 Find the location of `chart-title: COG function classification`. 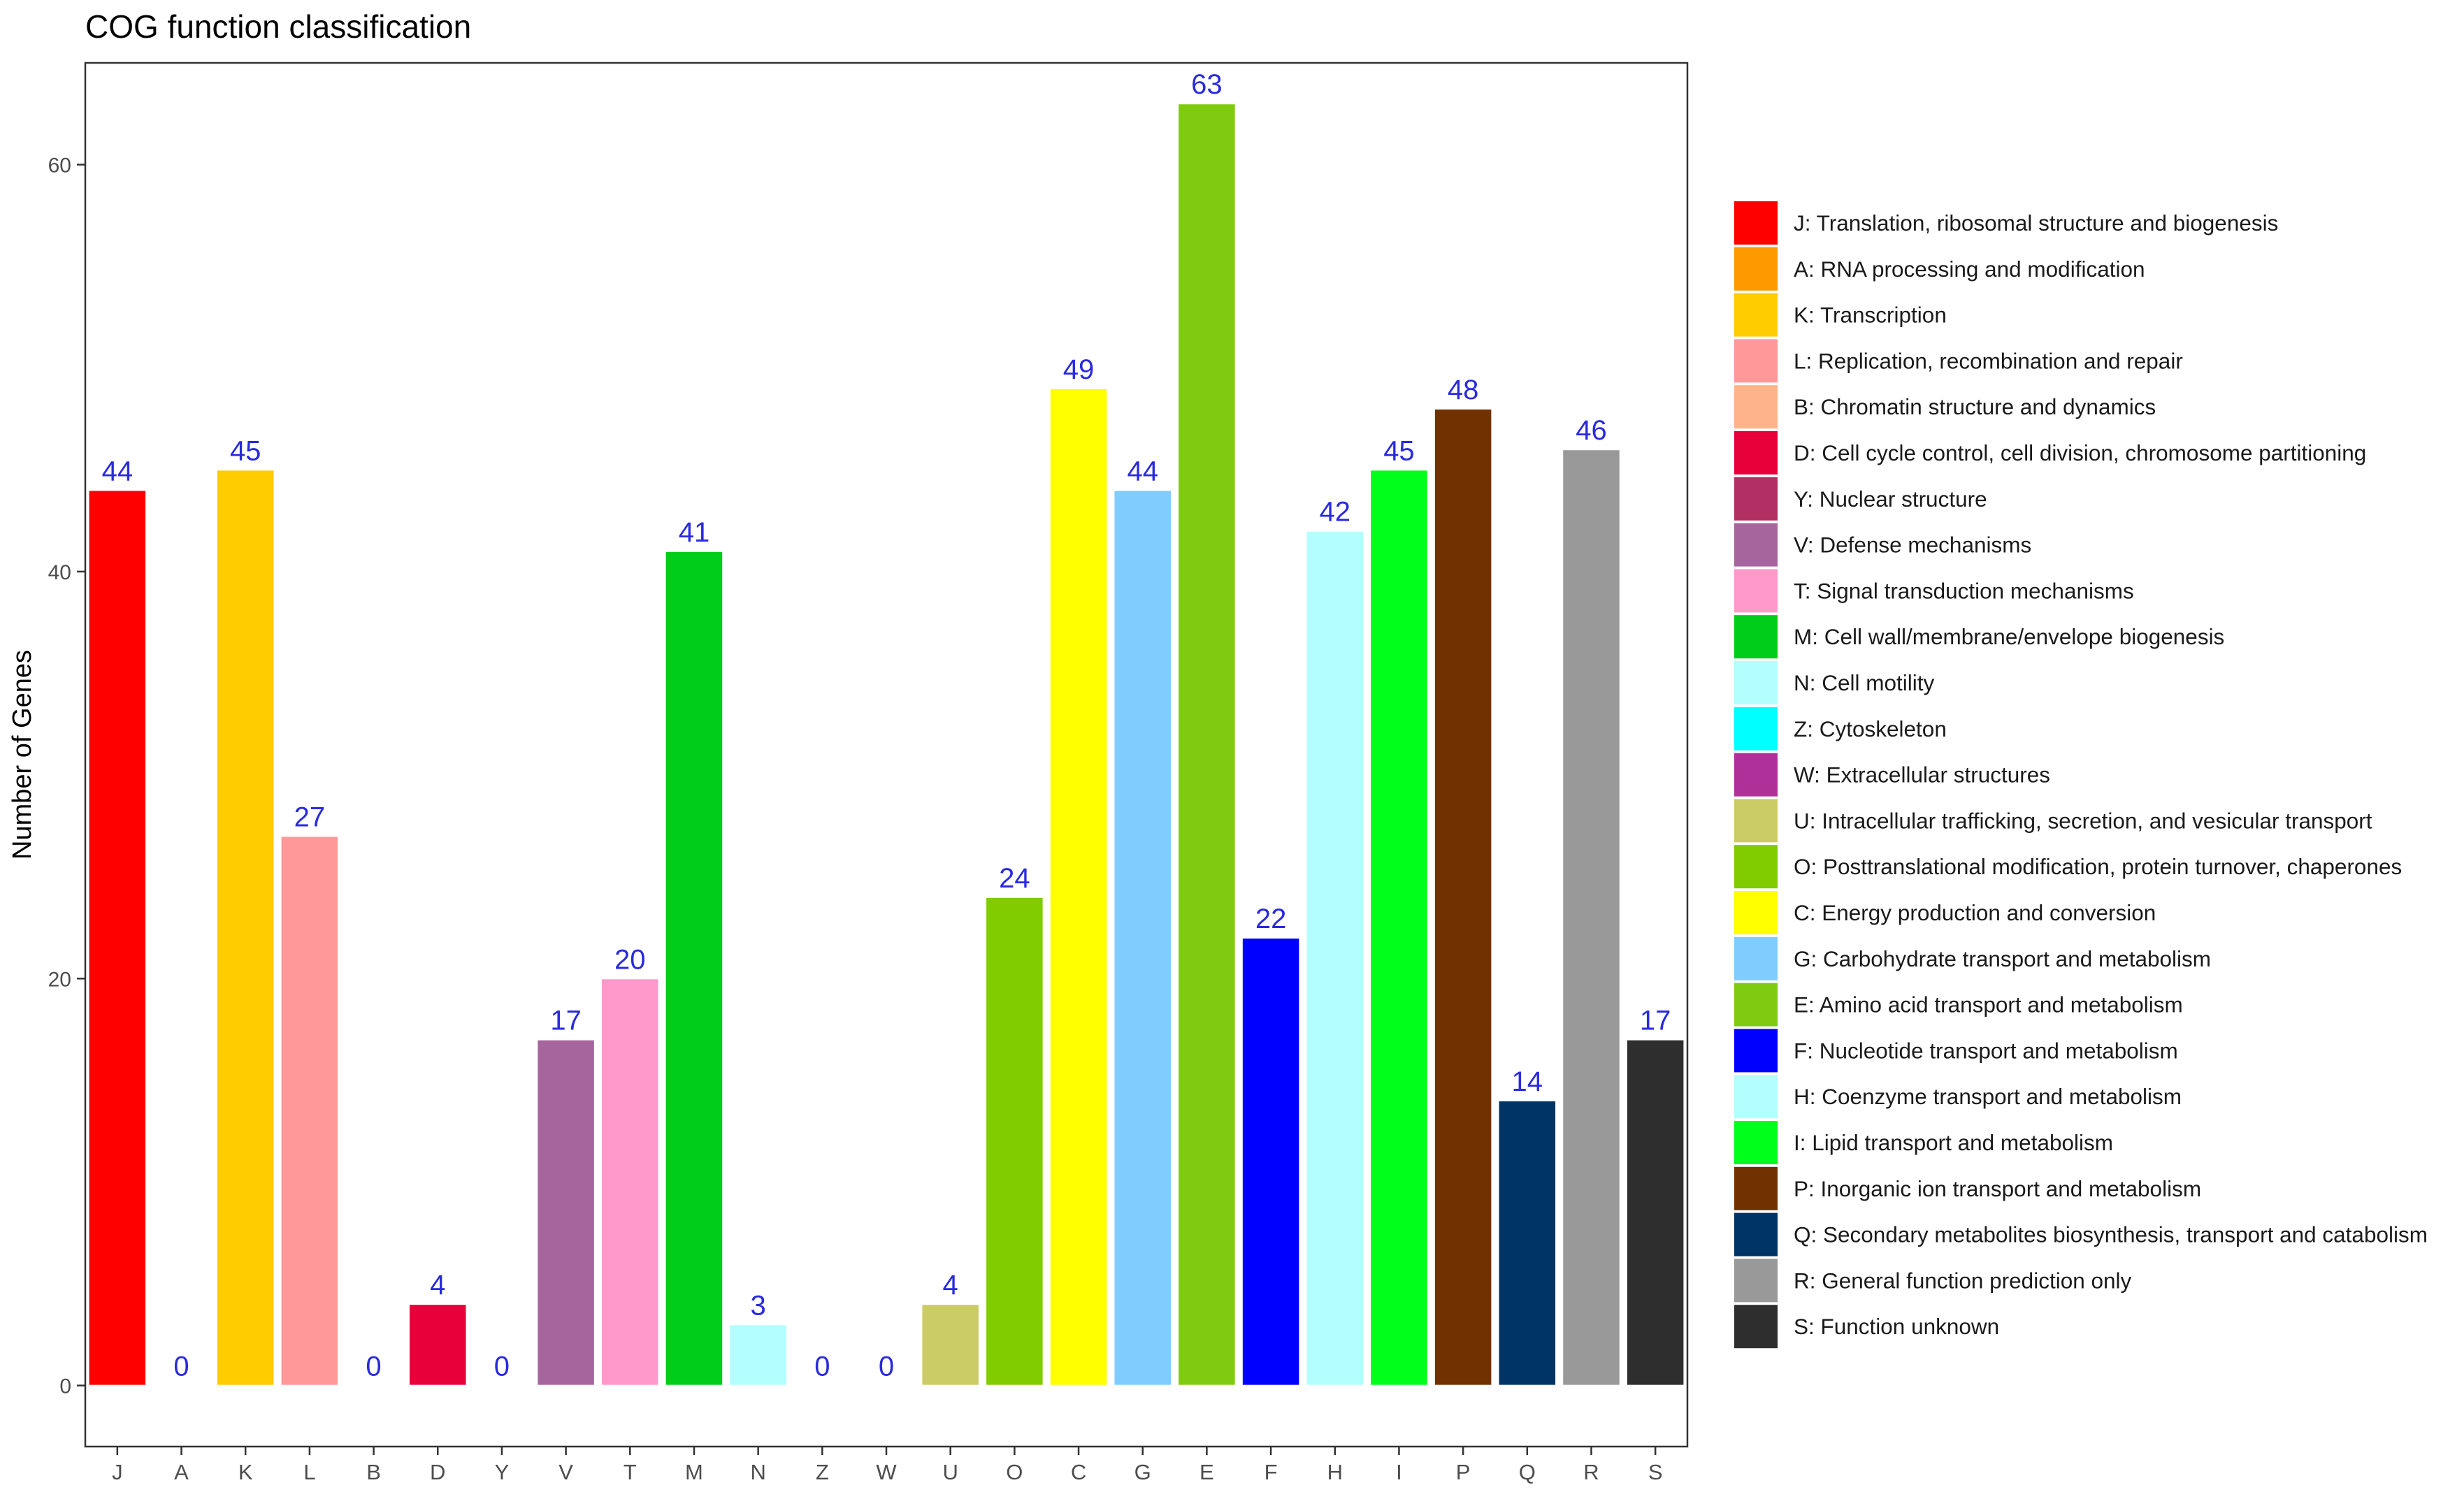

chart-title: COG function classification is located at coordinates (278, 26).